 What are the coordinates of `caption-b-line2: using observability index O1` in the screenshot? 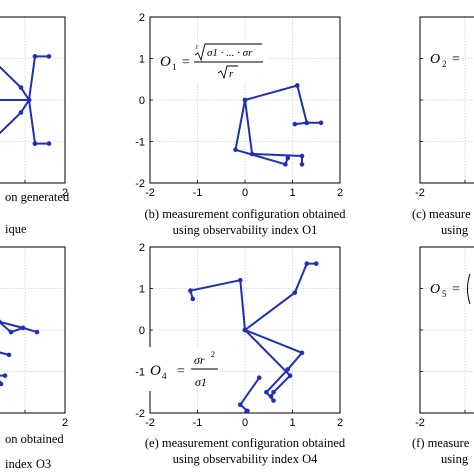 It's located at (245, 230).